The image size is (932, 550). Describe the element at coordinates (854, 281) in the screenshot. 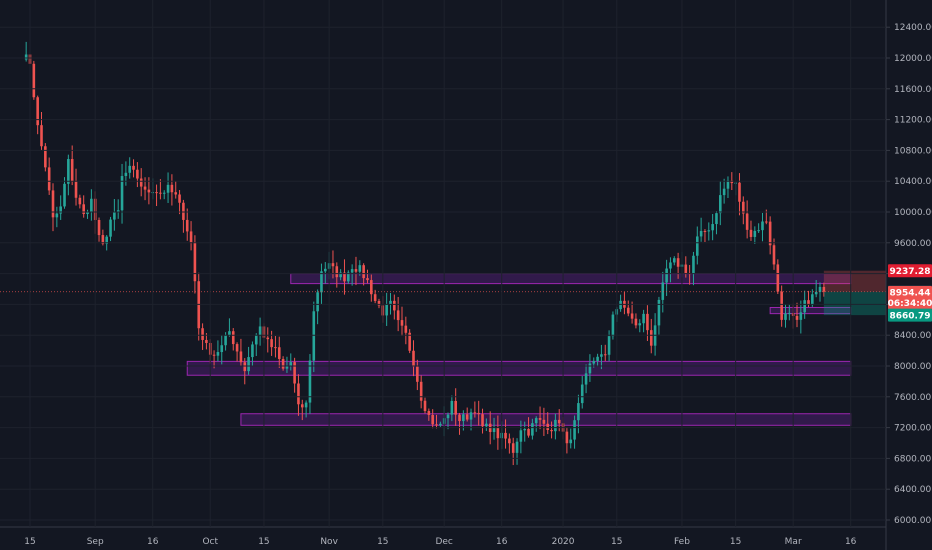

I see `stop-loss-area` at that location.